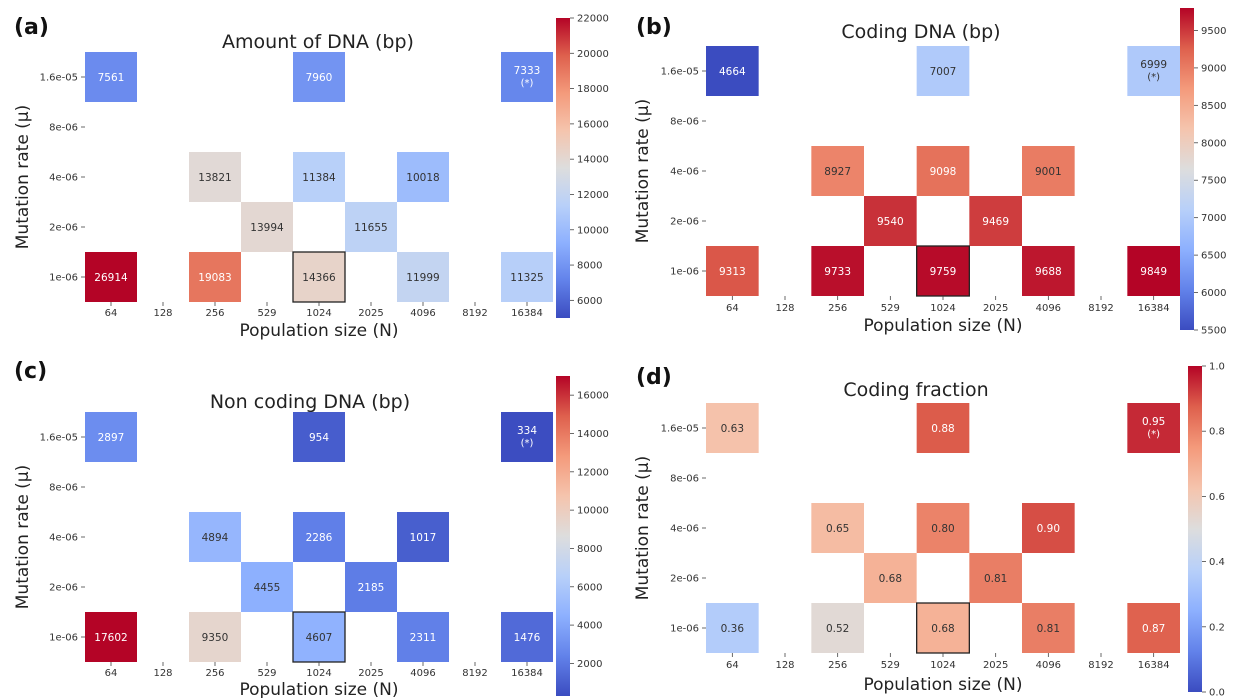  What do you see at coordinates (1213, 256) in the screenshot?
I see `colorbar-tick-label: 6500` at bounding box center [1213, 256].